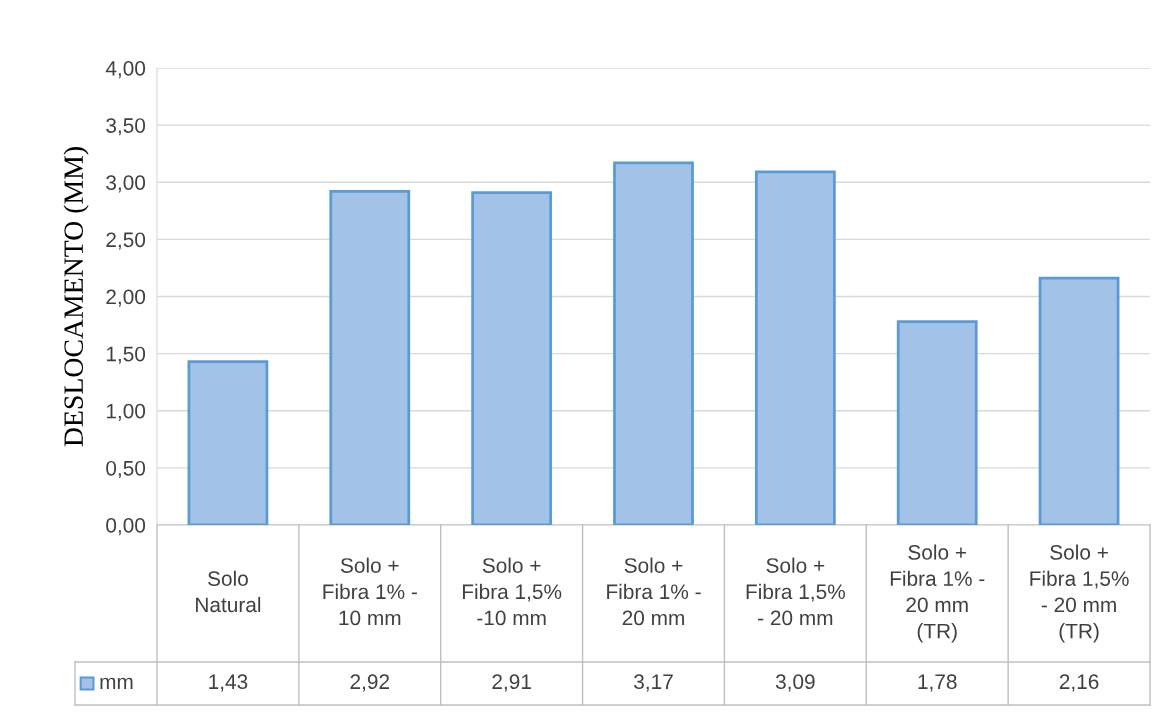 This screenshot has height=720, width=1176. Describe the element at coordinates (654, 591) in the screenshot. I see `x-tick-label: Solo + Fibra 1% - 20 mm` at that location.